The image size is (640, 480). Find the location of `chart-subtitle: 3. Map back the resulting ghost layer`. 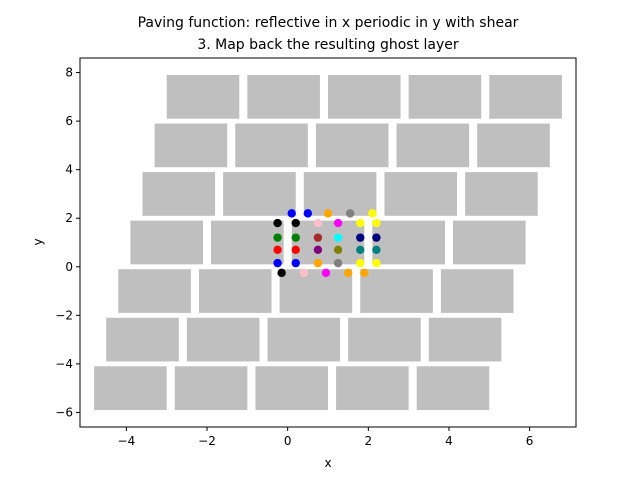

chart-subtitle: 3. Map back the resulting ghost layer is located at coordinates (328, 45).